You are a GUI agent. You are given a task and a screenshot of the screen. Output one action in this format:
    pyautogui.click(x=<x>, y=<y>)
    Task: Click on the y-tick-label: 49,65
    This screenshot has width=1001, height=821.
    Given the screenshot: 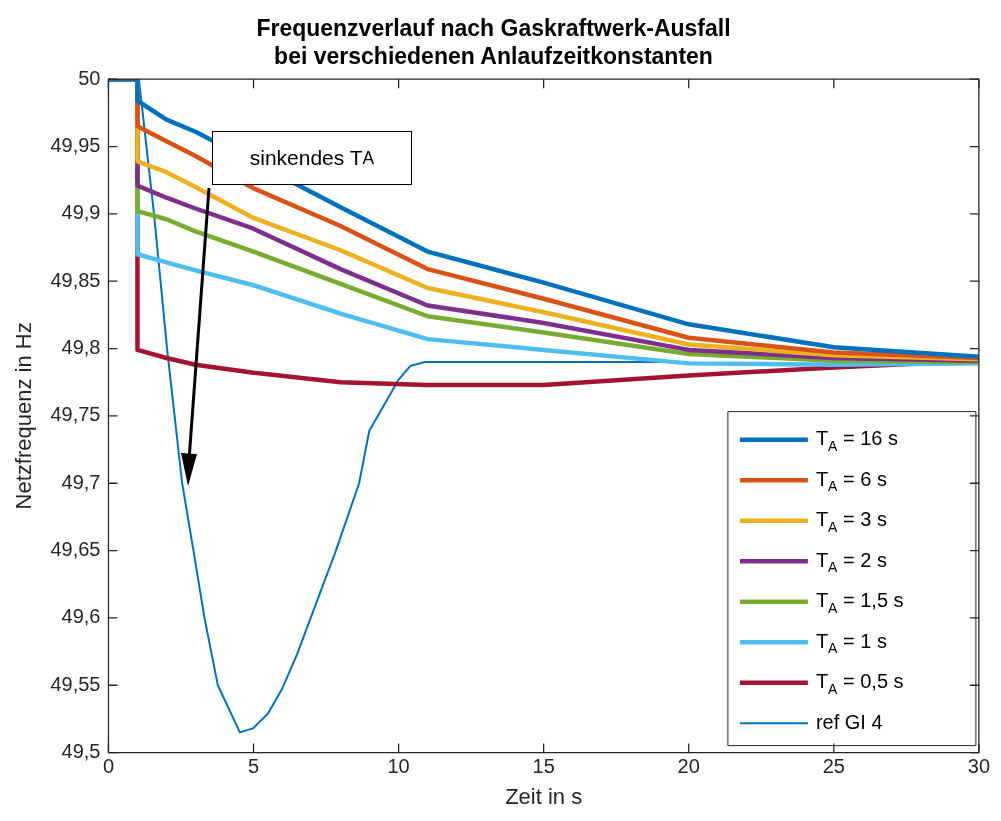 What is the action you would take?
    pyautogui.click(x=75, y=549)
    